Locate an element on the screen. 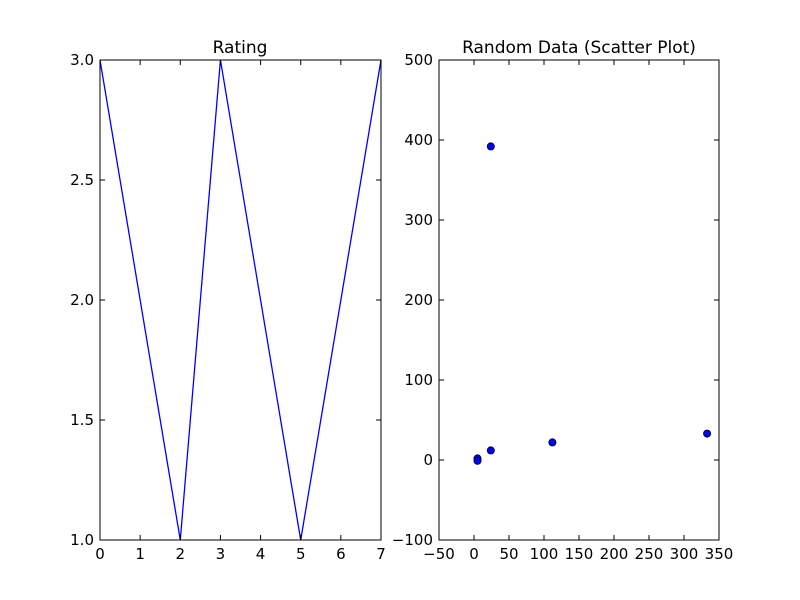 The image size is (800, 600). y-tick-label: 3.0 is located at coordinates (82, 60).